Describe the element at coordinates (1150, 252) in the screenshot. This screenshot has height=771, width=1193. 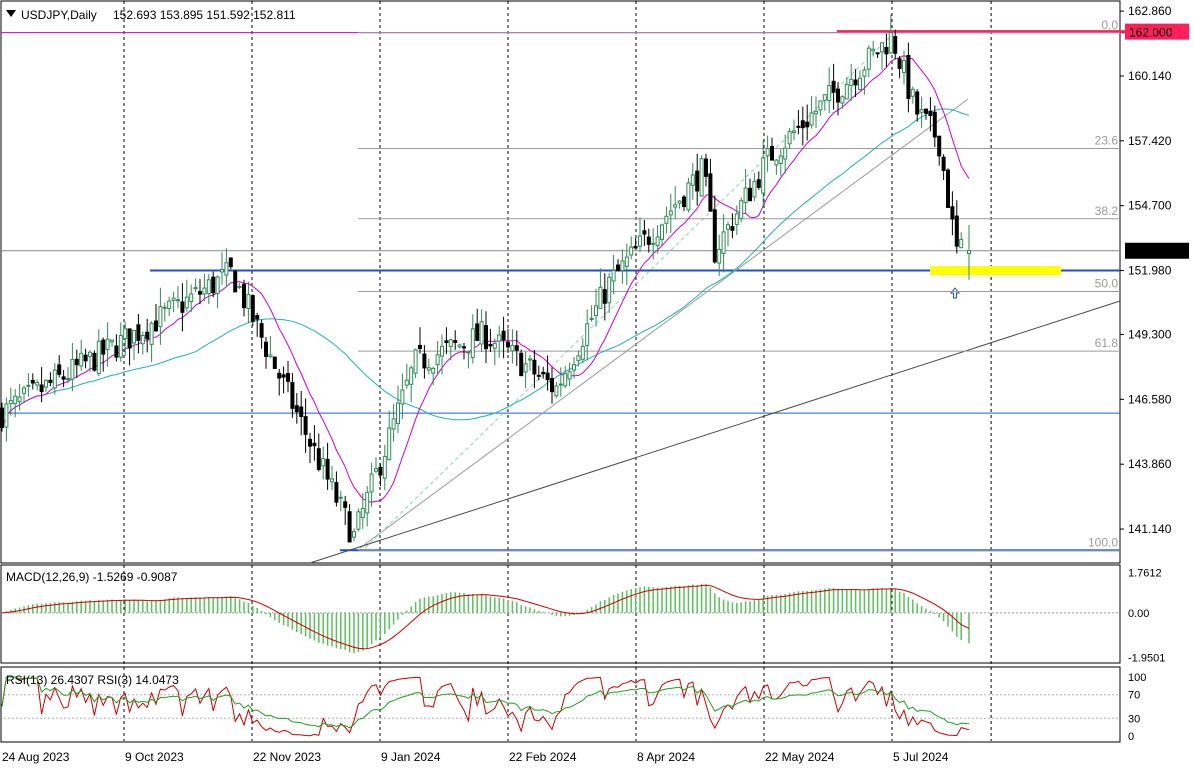
I see `current-price-tag: 152.811` at that location.